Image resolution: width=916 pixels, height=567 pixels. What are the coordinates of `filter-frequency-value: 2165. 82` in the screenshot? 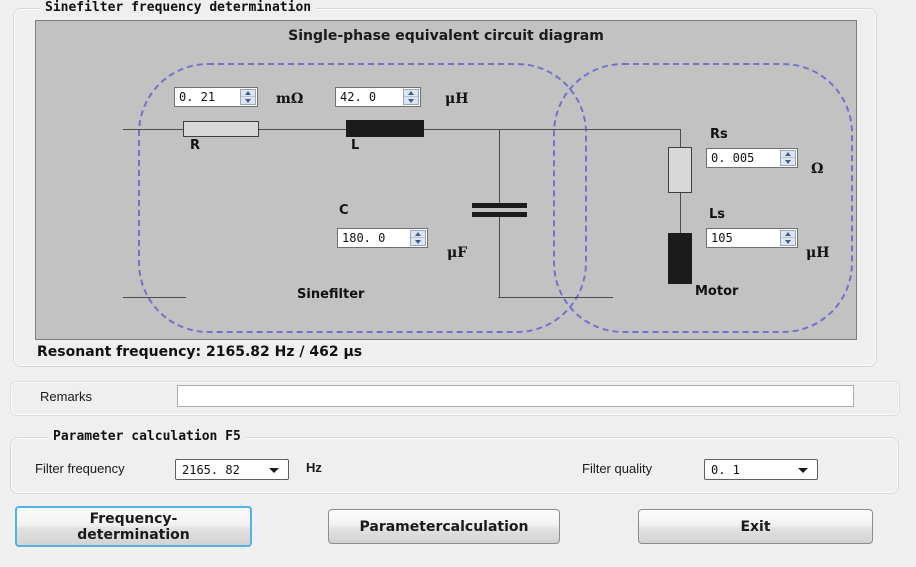 It's located at (211, 470).